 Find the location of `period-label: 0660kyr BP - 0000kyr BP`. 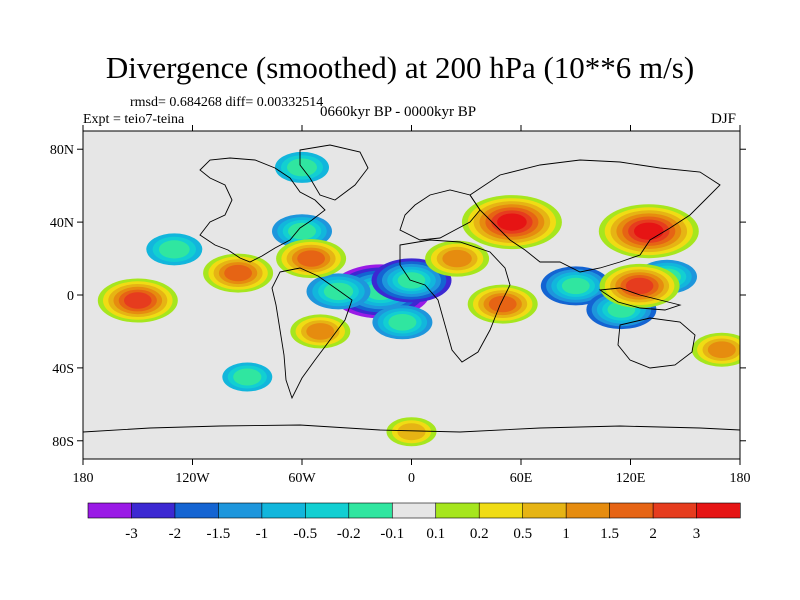

period-label: 0660kyr BP - 0000kyr BP is located at coordinates (398, 112).